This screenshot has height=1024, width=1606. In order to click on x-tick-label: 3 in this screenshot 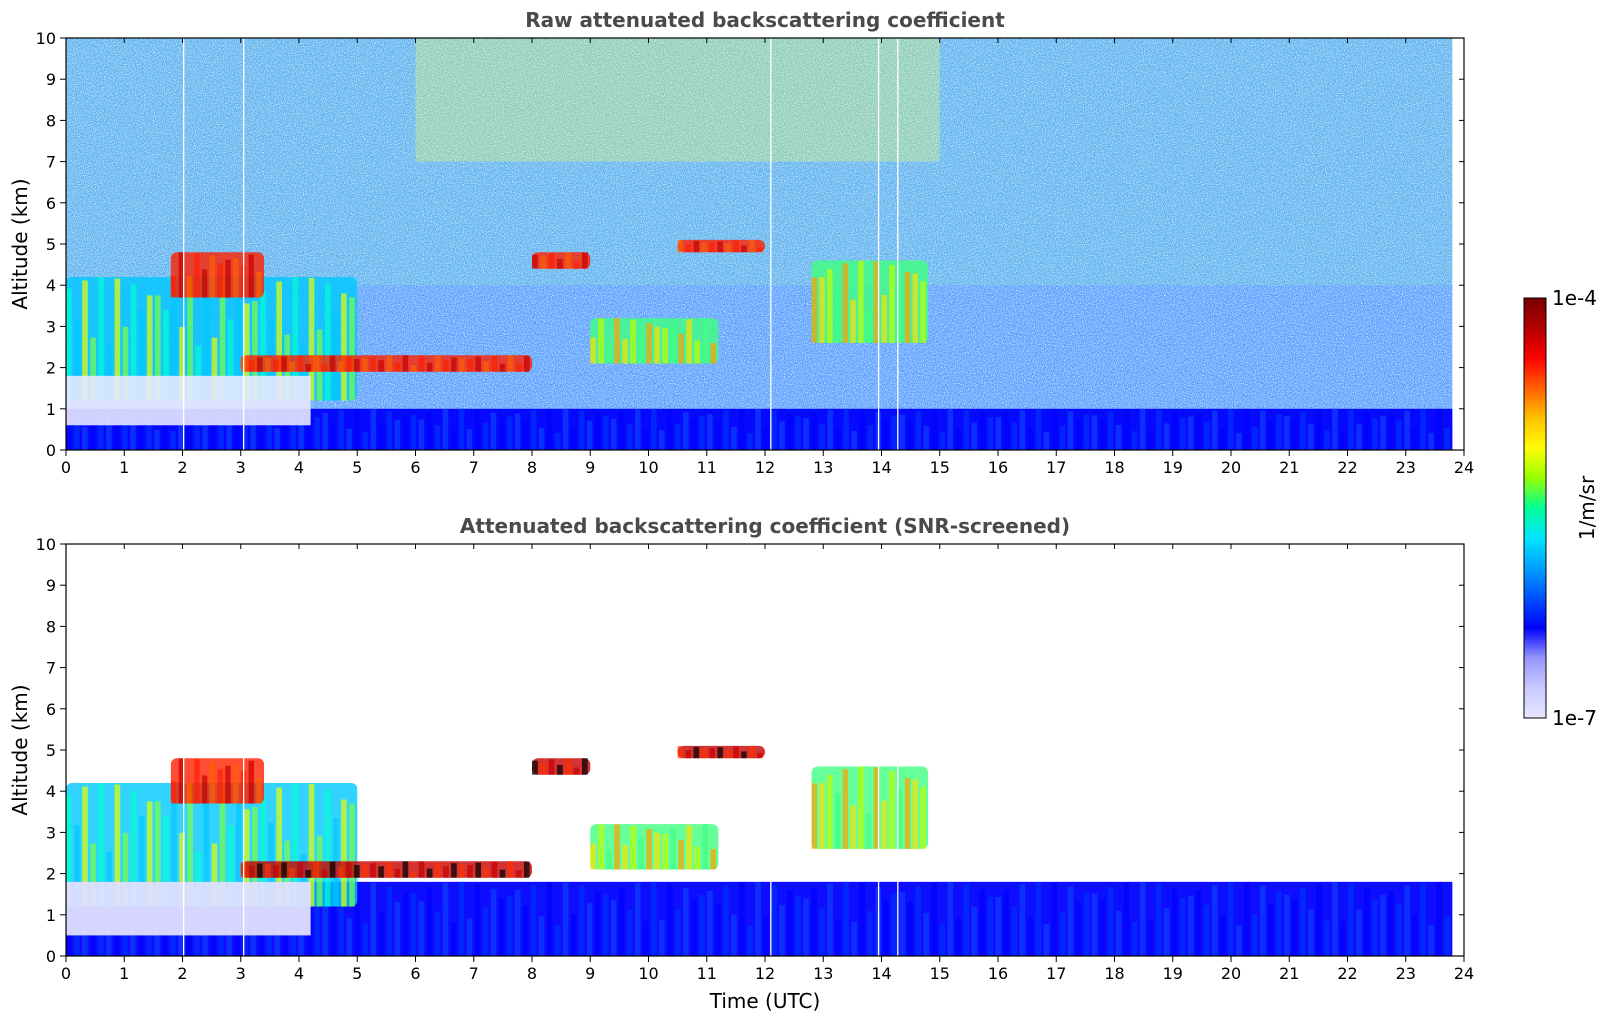, I will do `click(241, 973)`.